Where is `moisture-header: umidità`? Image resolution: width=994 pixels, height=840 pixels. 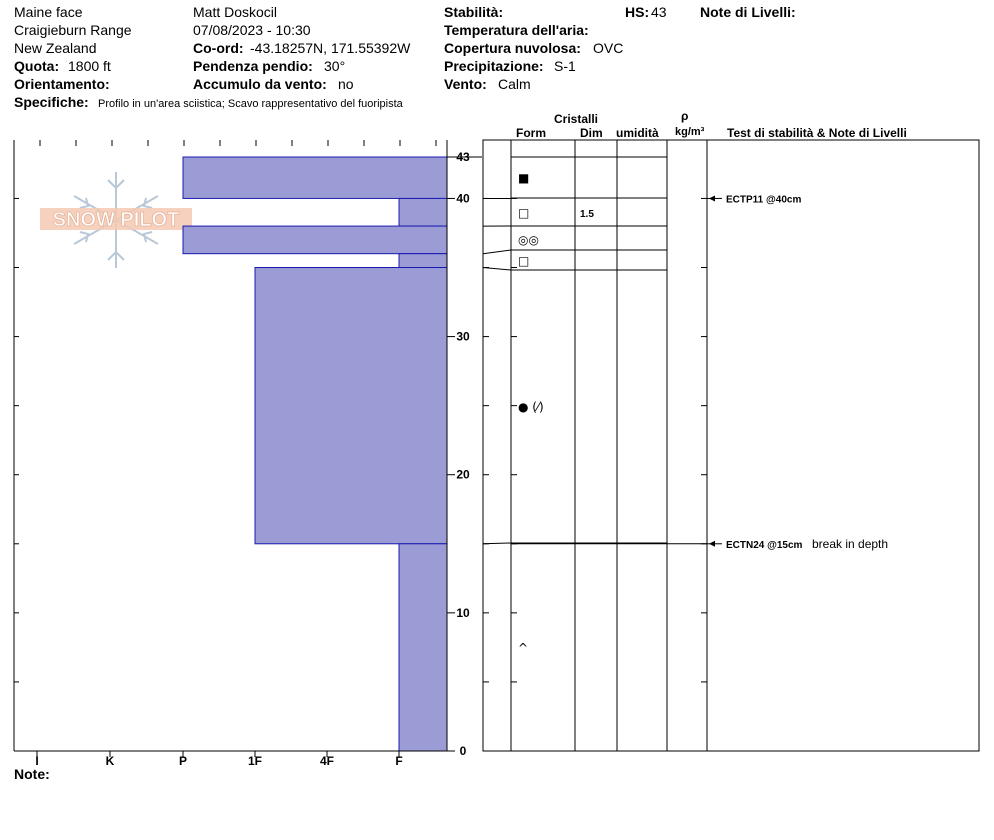
moisture-header: umidità is located at coordinates (637, 133).